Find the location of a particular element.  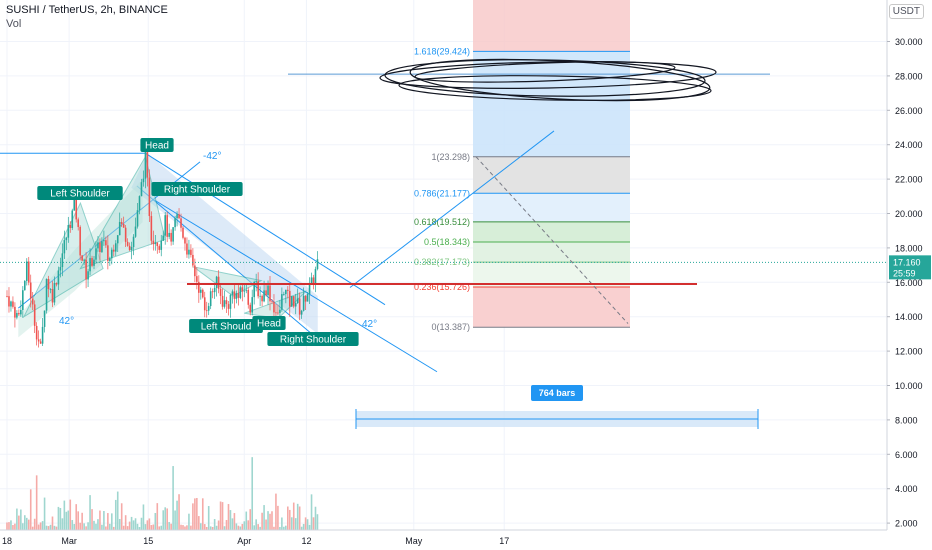

price-axis-label: 6.000 is located at coordinates (906, 455).